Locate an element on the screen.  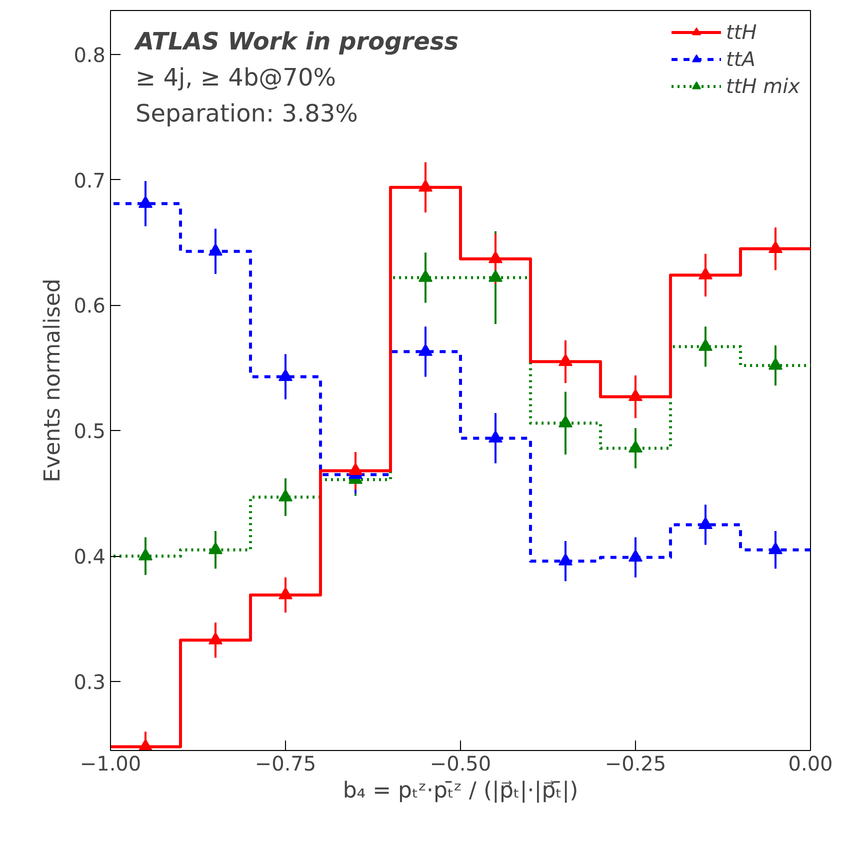
y-axis-title: Events normalised is located at coordinates (53, 380).